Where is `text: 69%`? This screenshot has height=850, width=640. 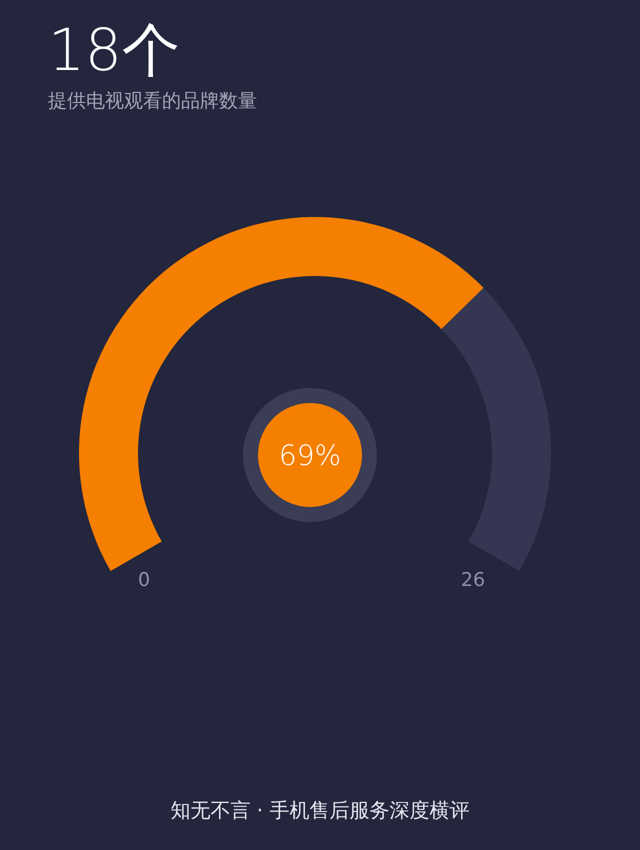 text: 69% is located at coordinates (310, 455).